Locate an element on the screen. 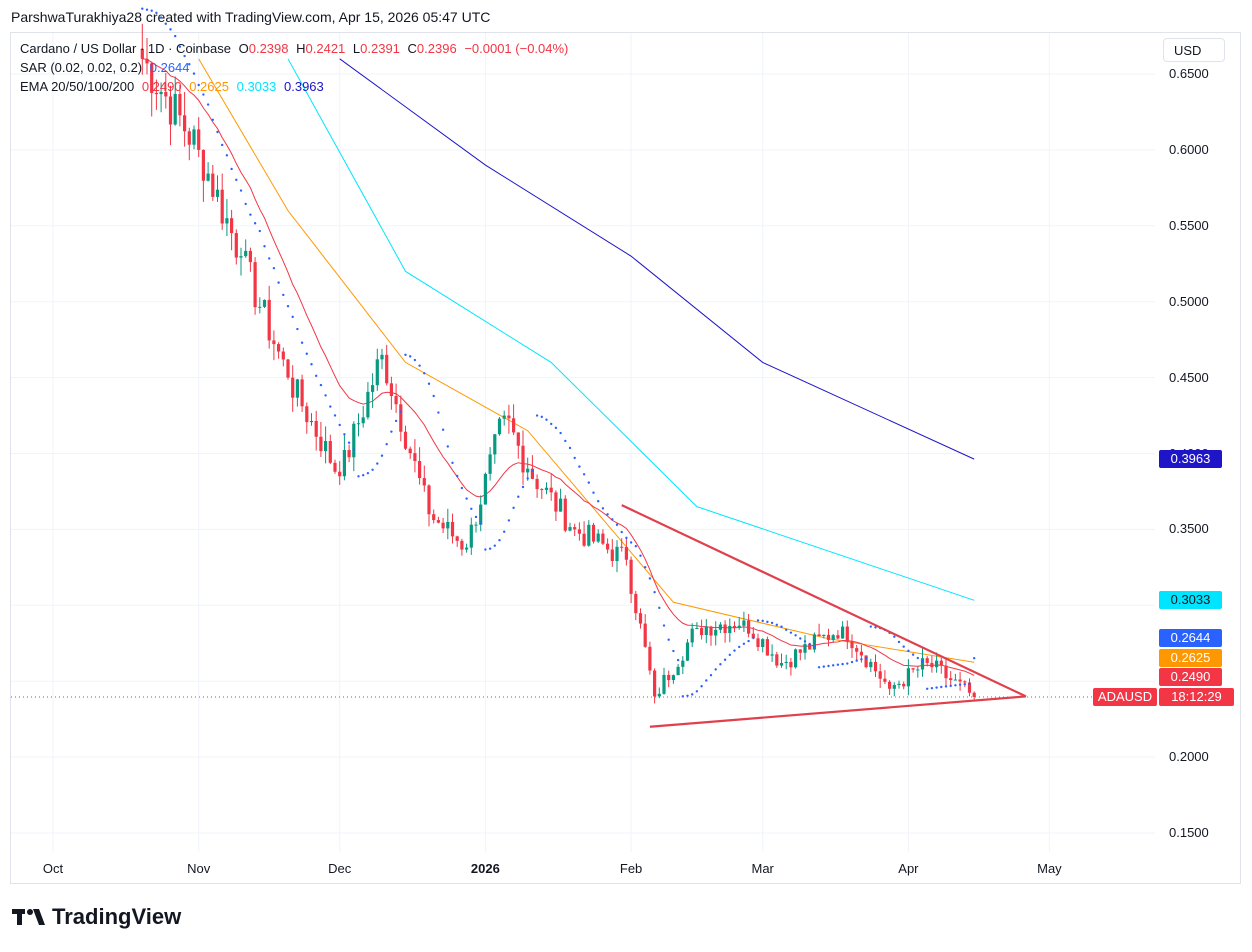 The image size is (1252, 952). x-tick-label: May is located at coordinates (1049, 868).